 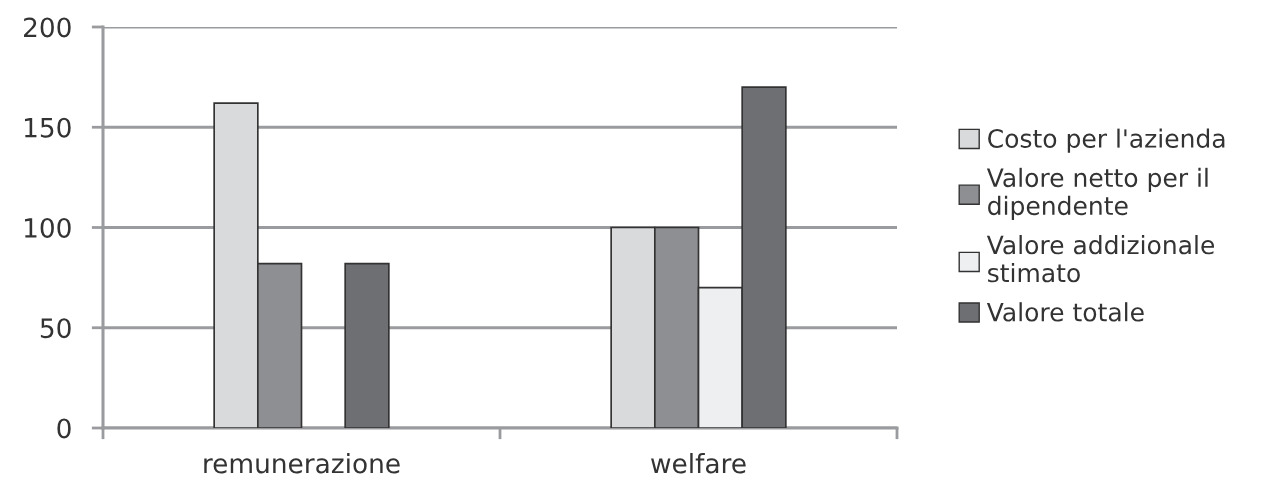 What do you see at coordinates (1100, 259) in the screenshot?
I see `legend-label: Valore addizionale stimato` at bounding box center [1100, 259].